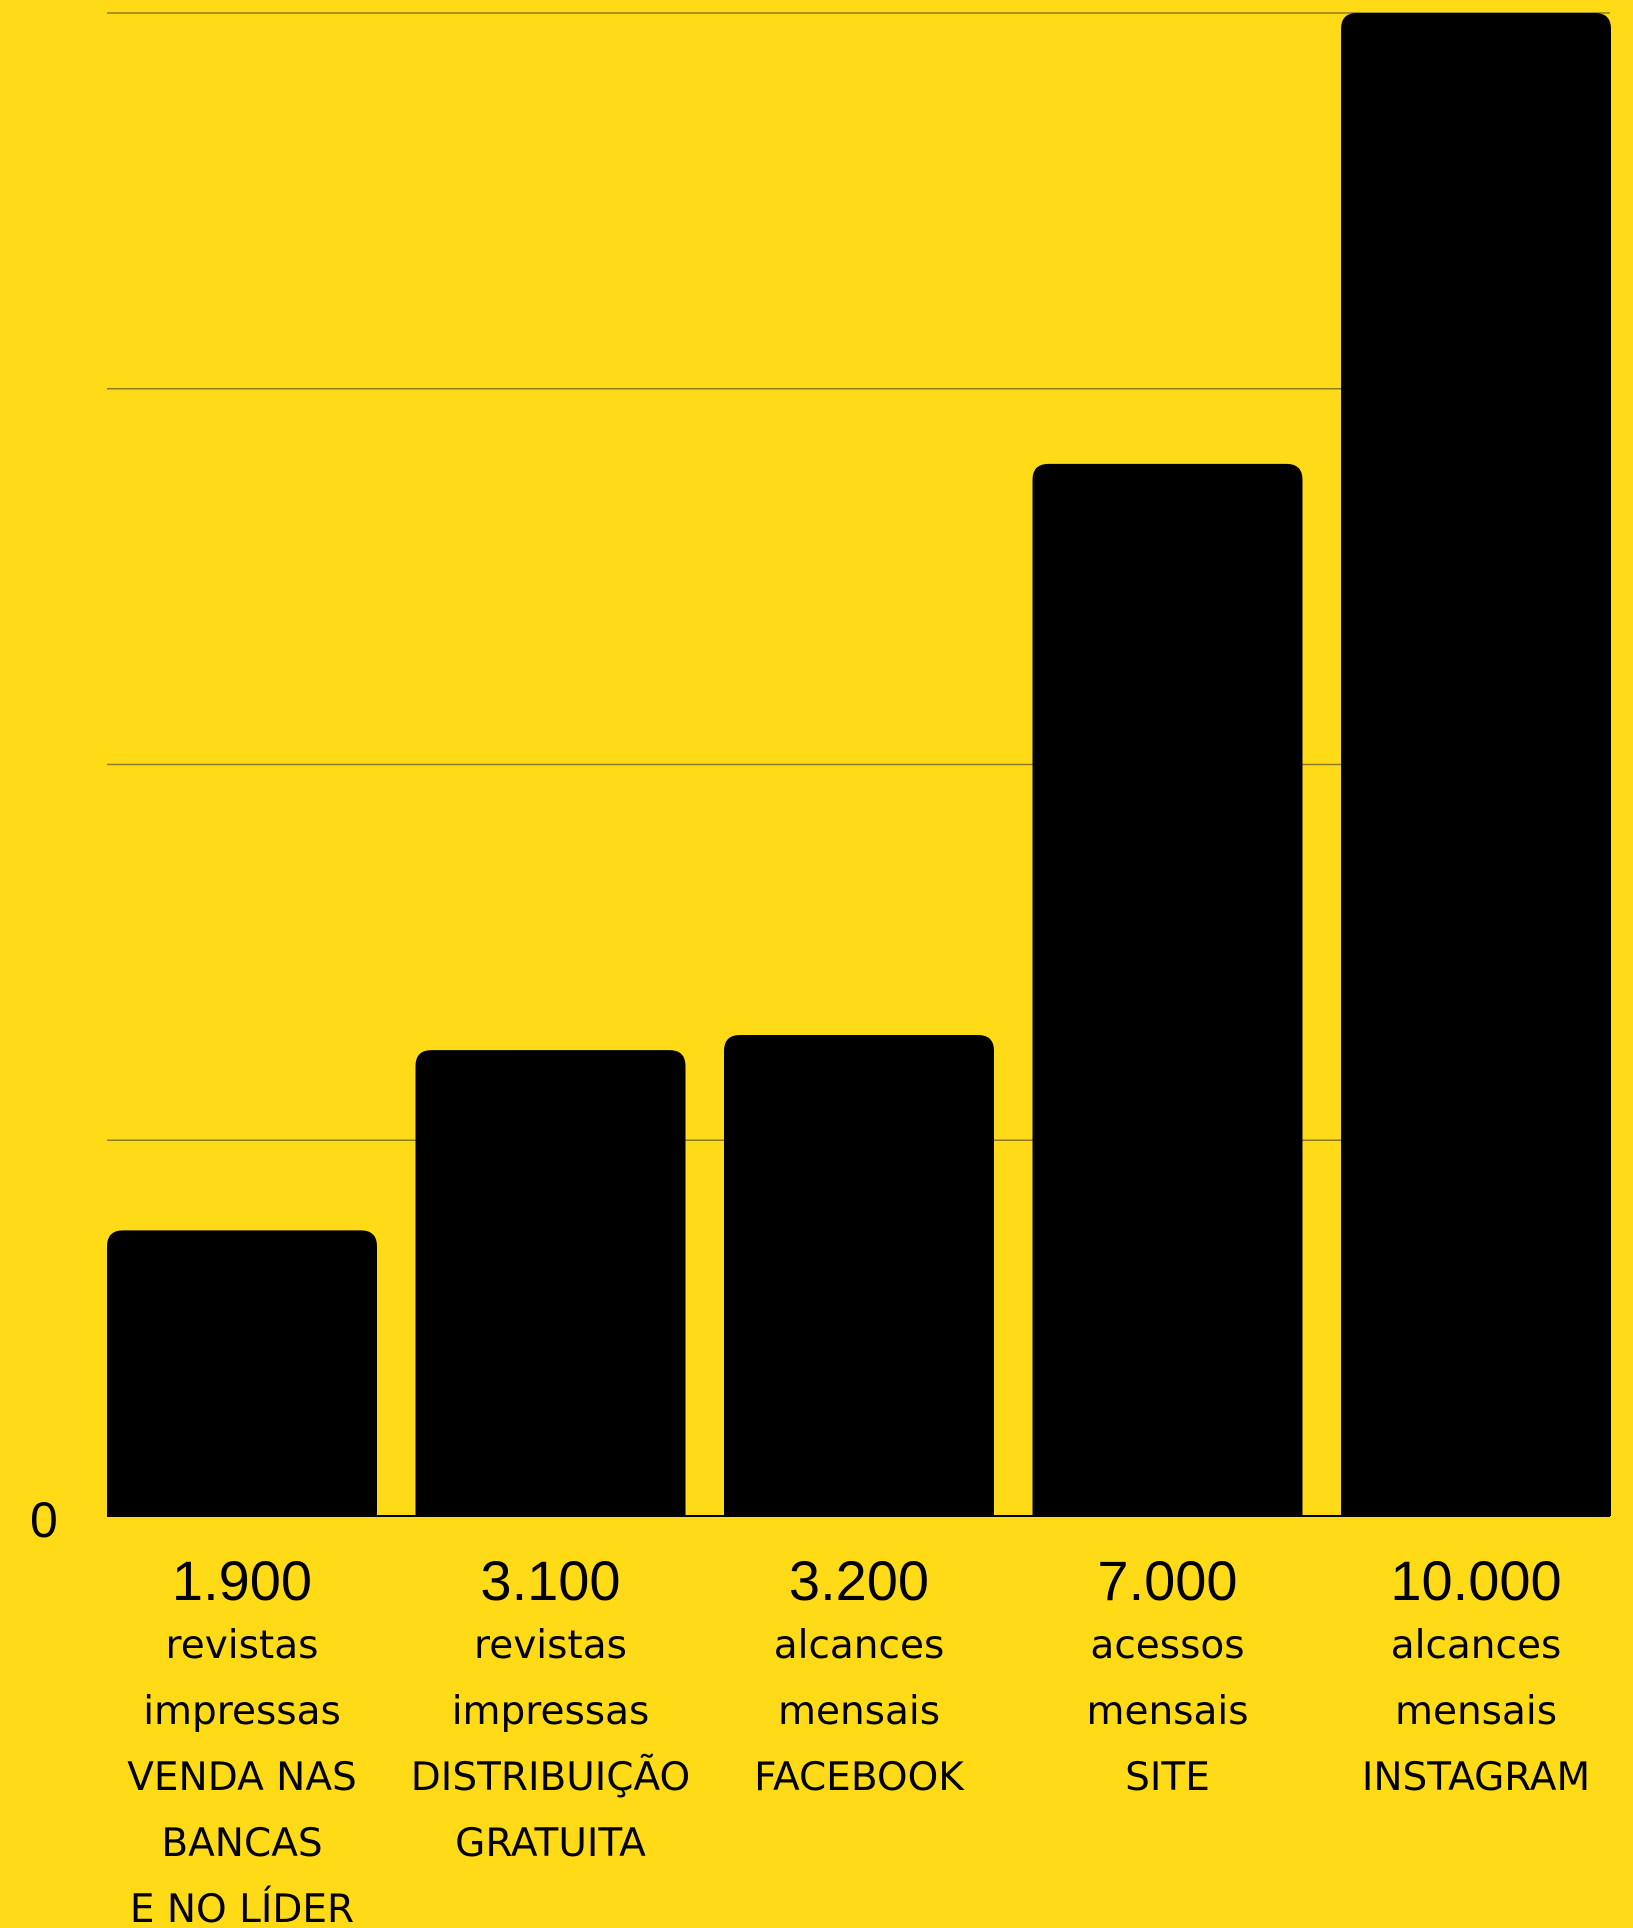 This screenshot has width=1633, height=1928. Describe the element at coordinates (1476, 1777) in the screenshot. I see `category-label: INSTAGRAM` at that location.